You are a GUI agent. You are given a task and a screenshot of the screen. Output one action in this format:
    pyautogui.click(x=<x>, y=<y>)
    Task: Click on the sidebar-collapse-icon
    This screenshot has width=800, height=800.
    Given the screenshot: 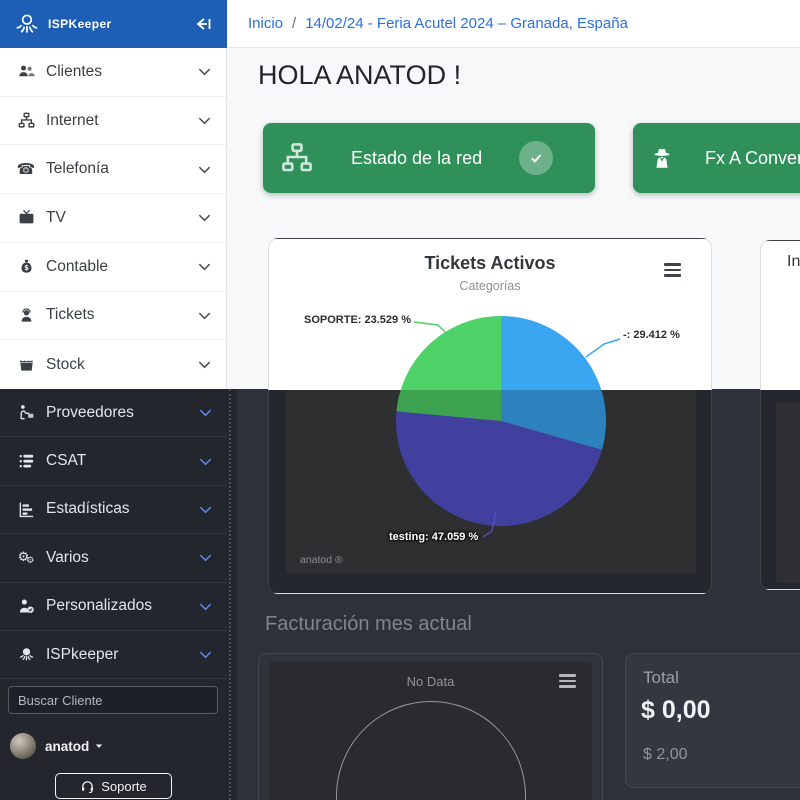 What is the action you would take?
    pyautogui.click(x=203, y=24)
    